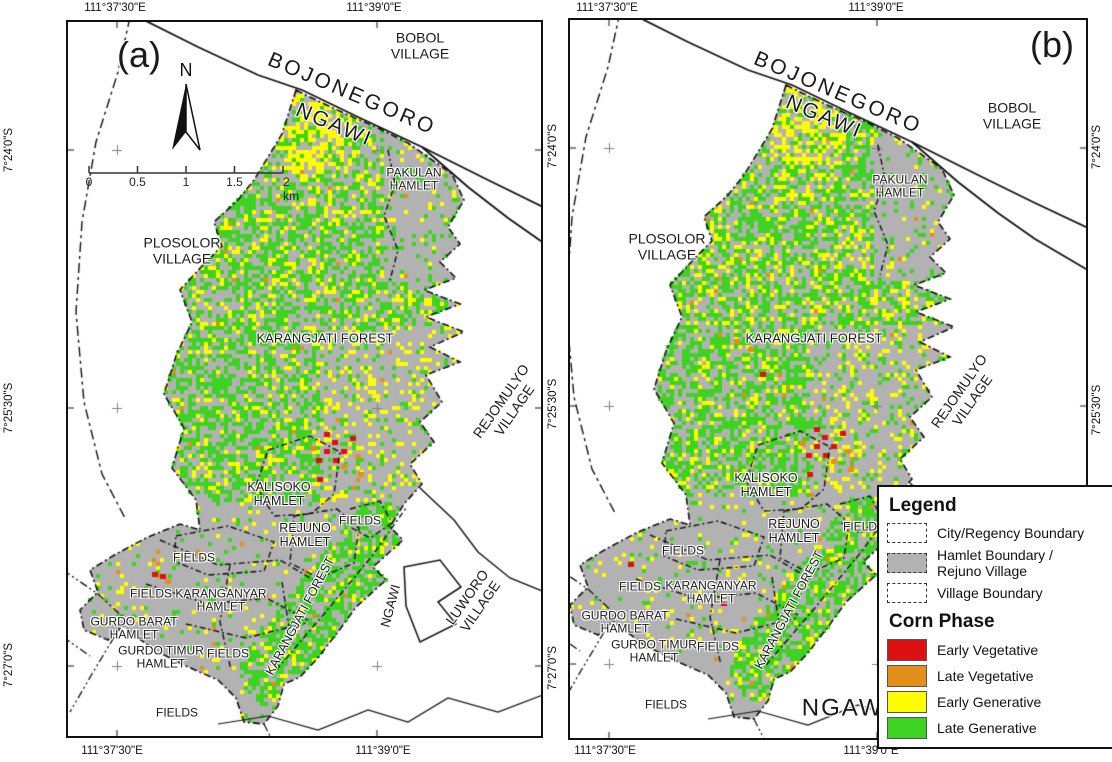 The image size is (1112, 762). Describe the element at coordinates (192, 182) in the screenshot. I see `scale-bar: 0 0.5 1 1.5 2 km` at that location.